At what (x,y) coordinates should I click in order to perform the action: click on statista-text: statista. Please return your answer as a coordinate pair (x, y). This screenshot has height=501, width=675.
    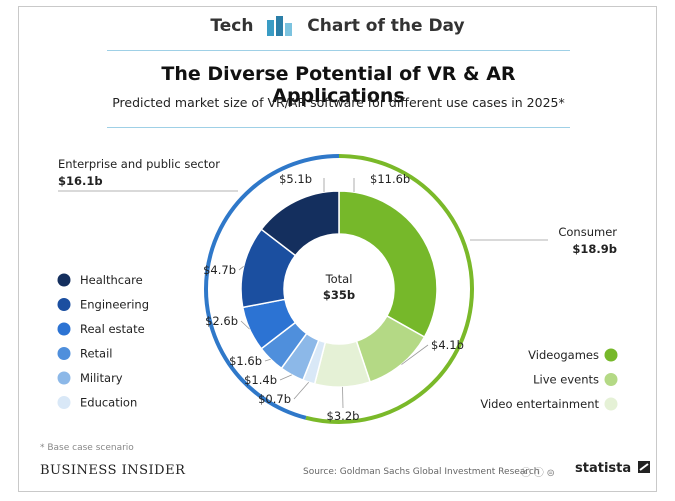
    Looking at the image, I should click on (603, 468).